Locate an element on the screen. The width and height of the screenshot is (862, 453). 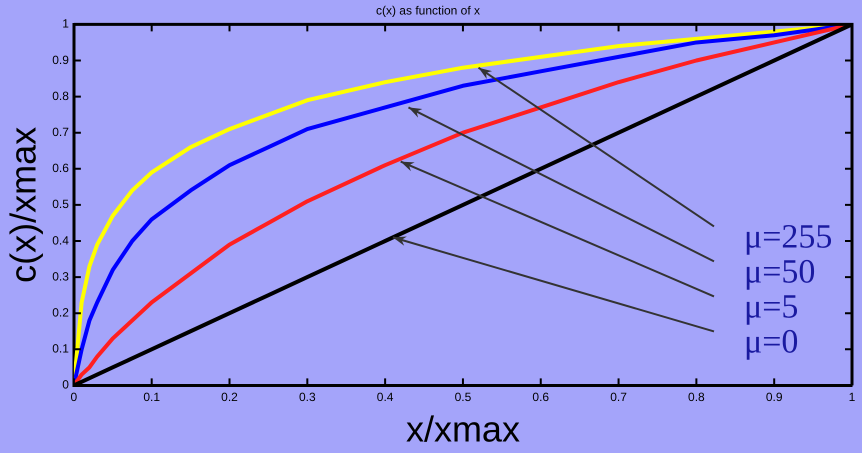
y-tick-label: 0.4 is located at coordinates (61, 240).